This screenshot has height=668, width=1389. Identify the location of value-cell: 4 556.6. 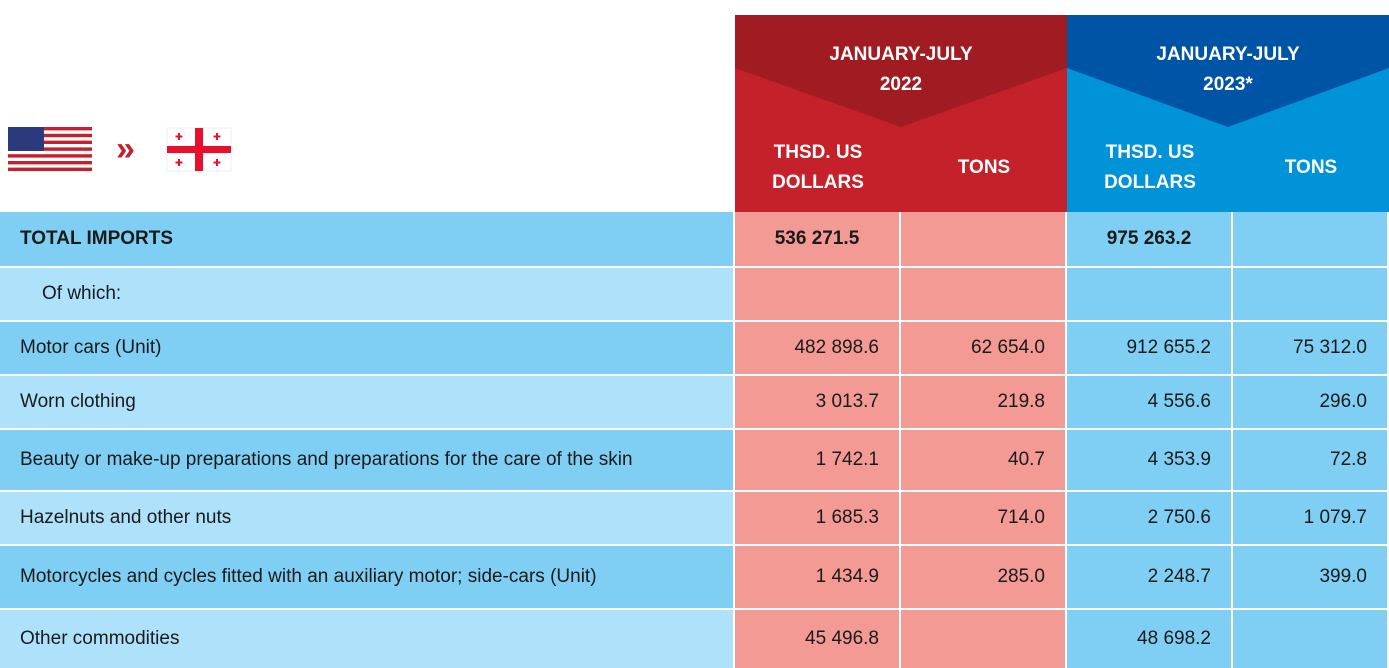
(1150, 403).